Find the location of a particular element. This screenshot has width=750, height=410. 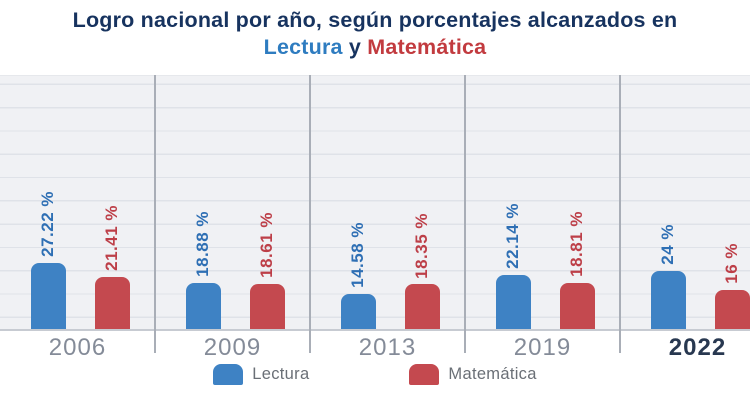

legend-item-lectura: Lectura is located at coordinates (261, 374).